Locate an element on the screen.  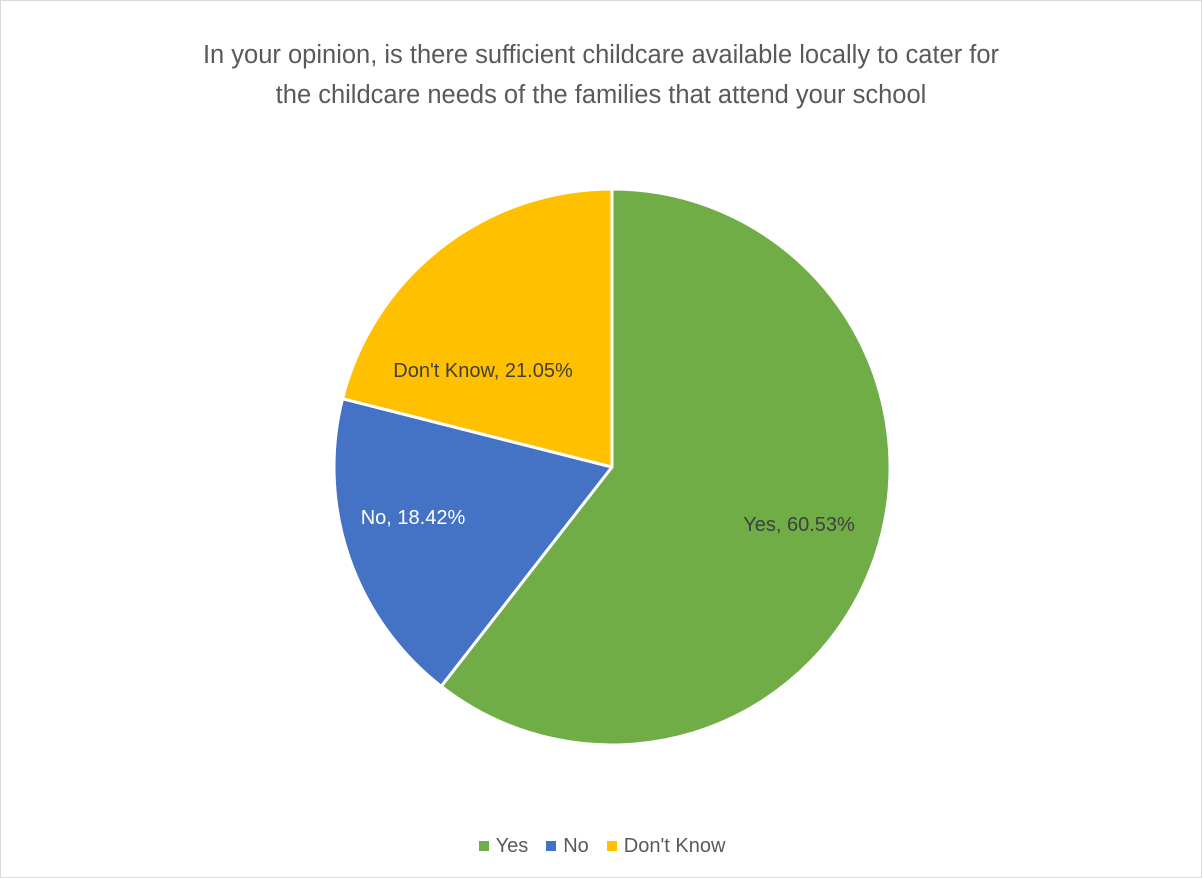
legend-item-dont-know: Don't Know is located at coordinates (666, 846).